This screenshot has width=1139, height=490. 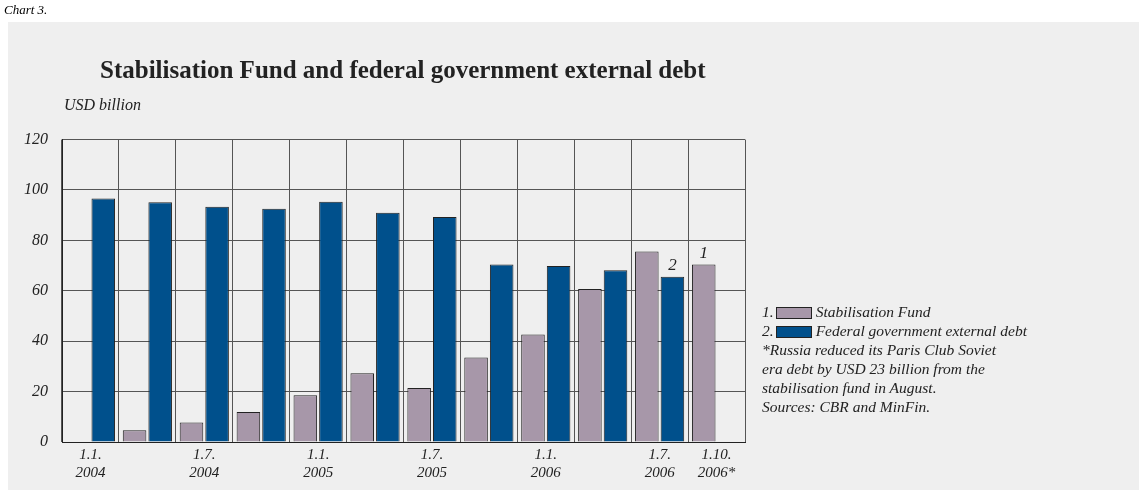 I want to click on y-tick-label: 40, so click(x=40, y=340).